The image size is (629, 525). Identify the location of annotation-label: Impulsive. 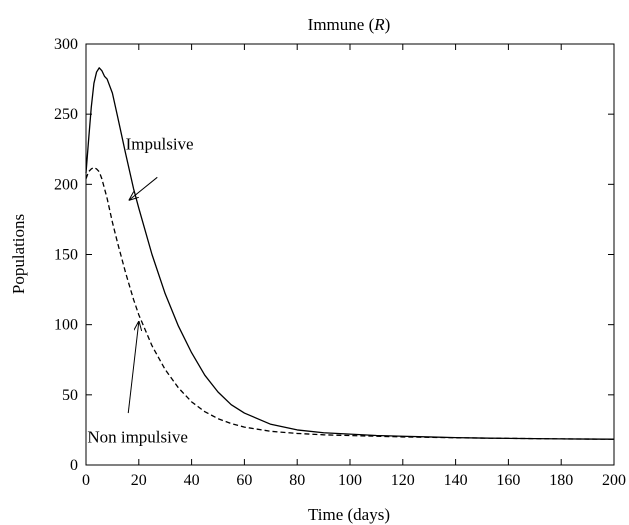
(160, 143).